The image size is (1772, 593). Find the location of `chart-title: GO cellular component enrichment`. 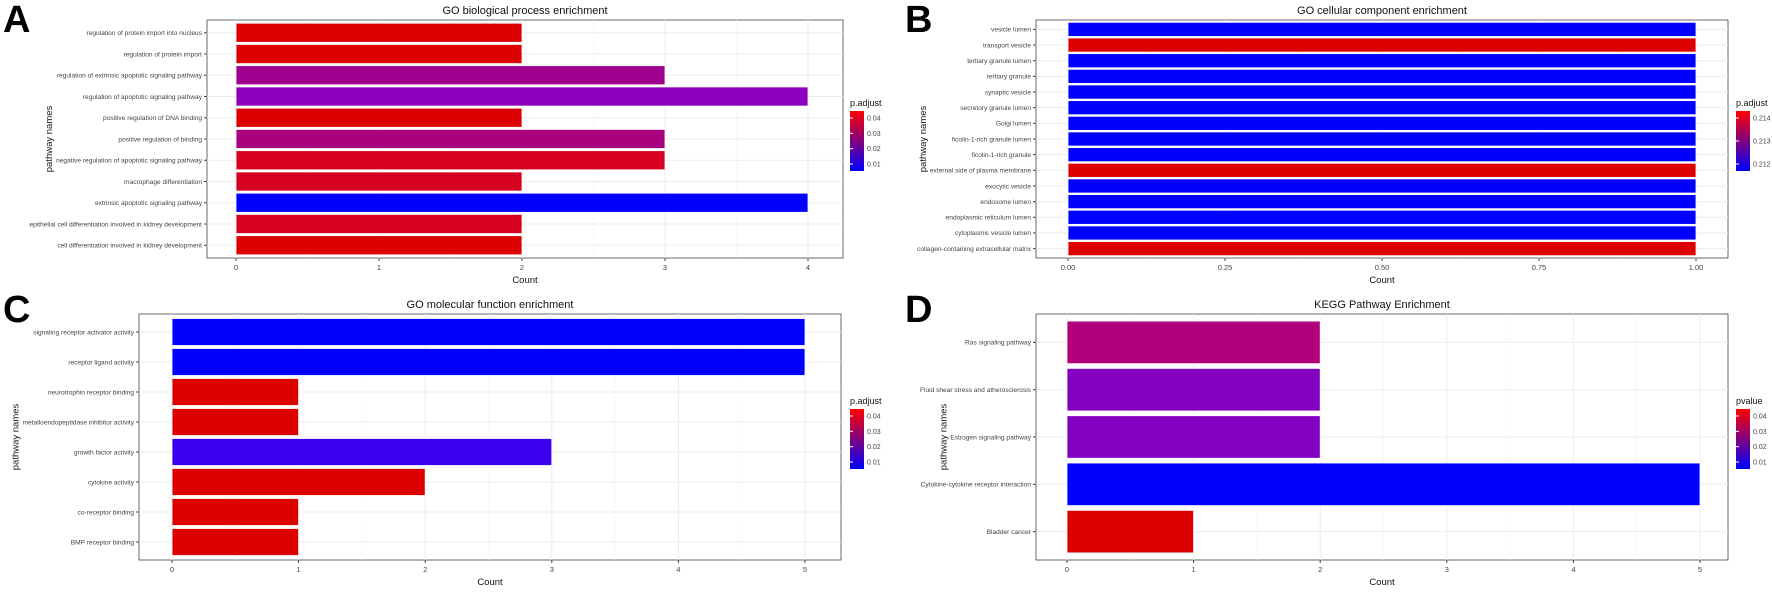

chart-title: GO cellular component enrichment is located at coordinates (1382, 11).